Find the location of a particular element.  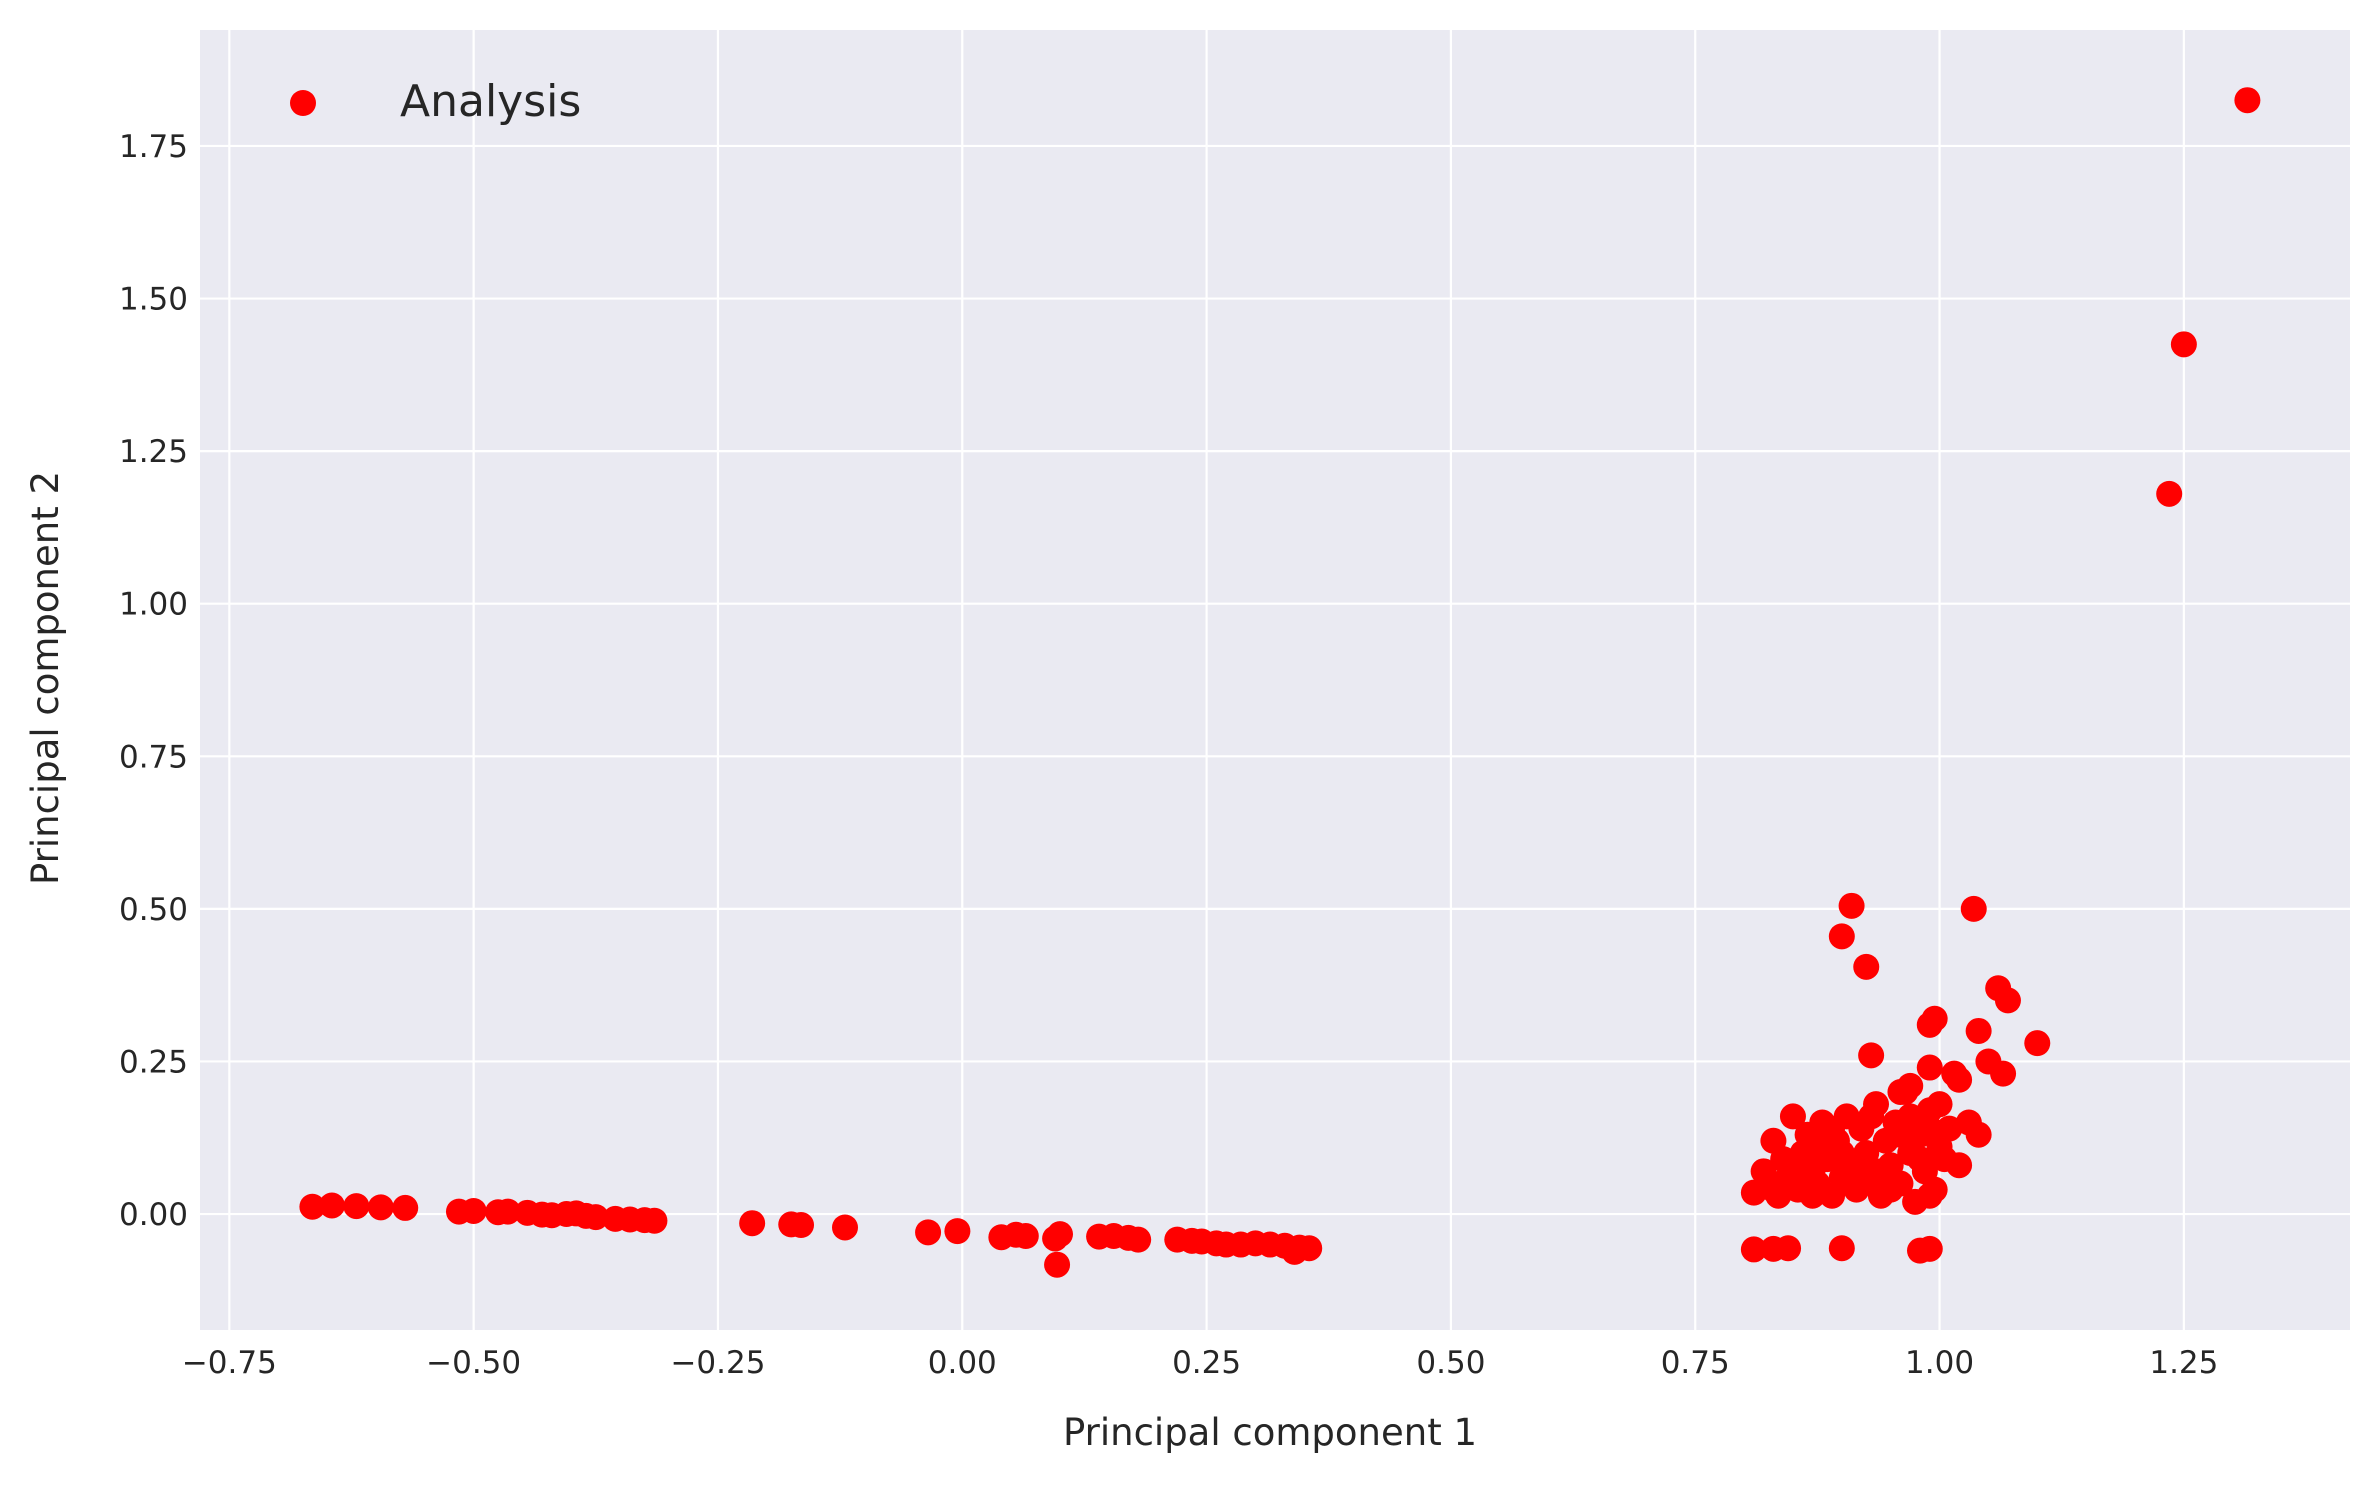

x-tick-label: 0.25 is located at coordinates (1206, 1363).